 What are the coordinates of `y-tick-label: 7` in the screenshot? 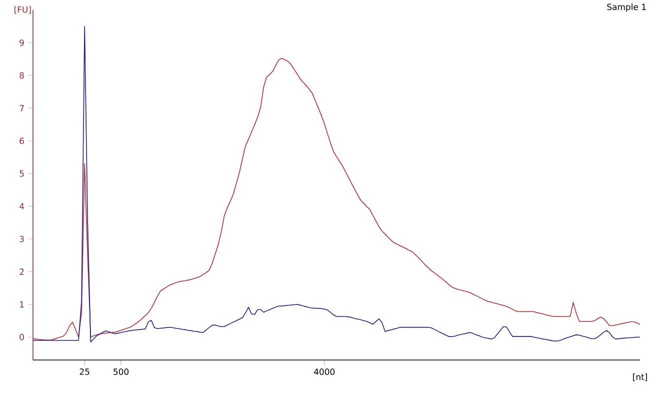 It's located at (22, 108).